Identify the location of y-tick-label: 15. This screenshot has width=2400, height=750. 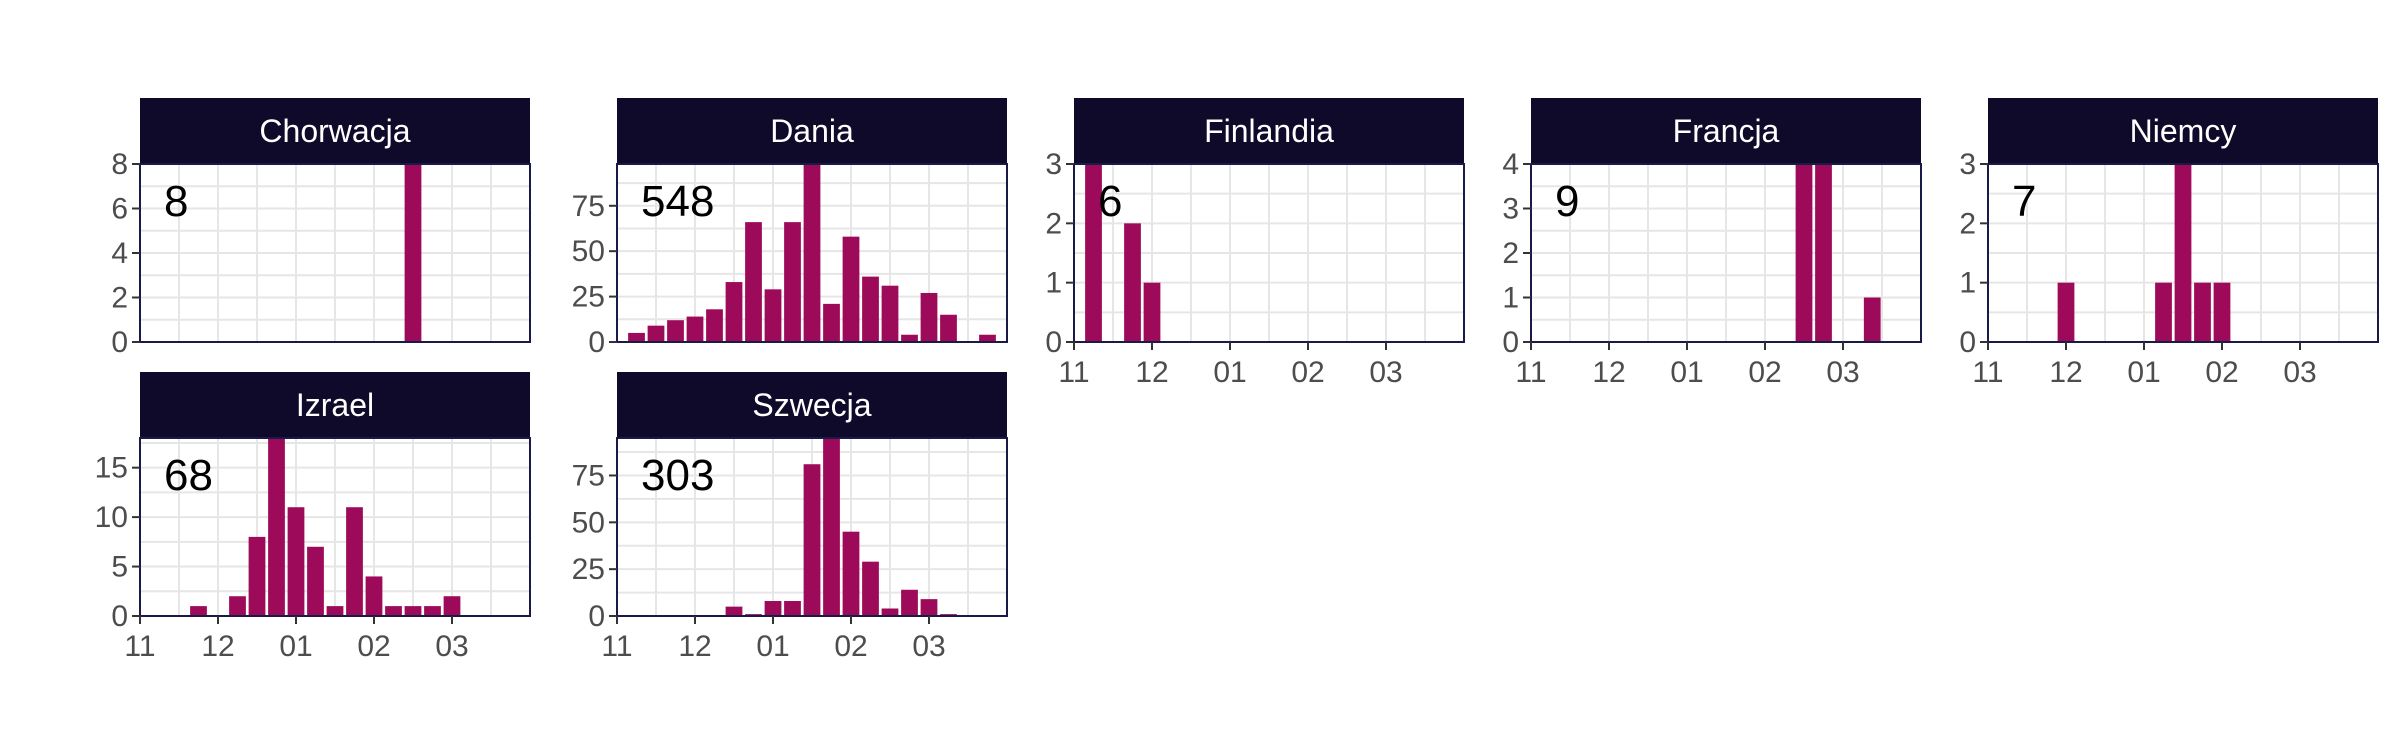
(111, 468).